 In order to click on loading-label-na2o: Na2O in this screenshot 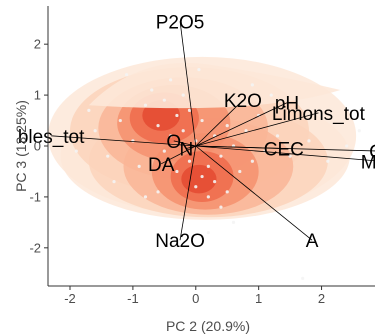, I will do `click(180, 241)`.